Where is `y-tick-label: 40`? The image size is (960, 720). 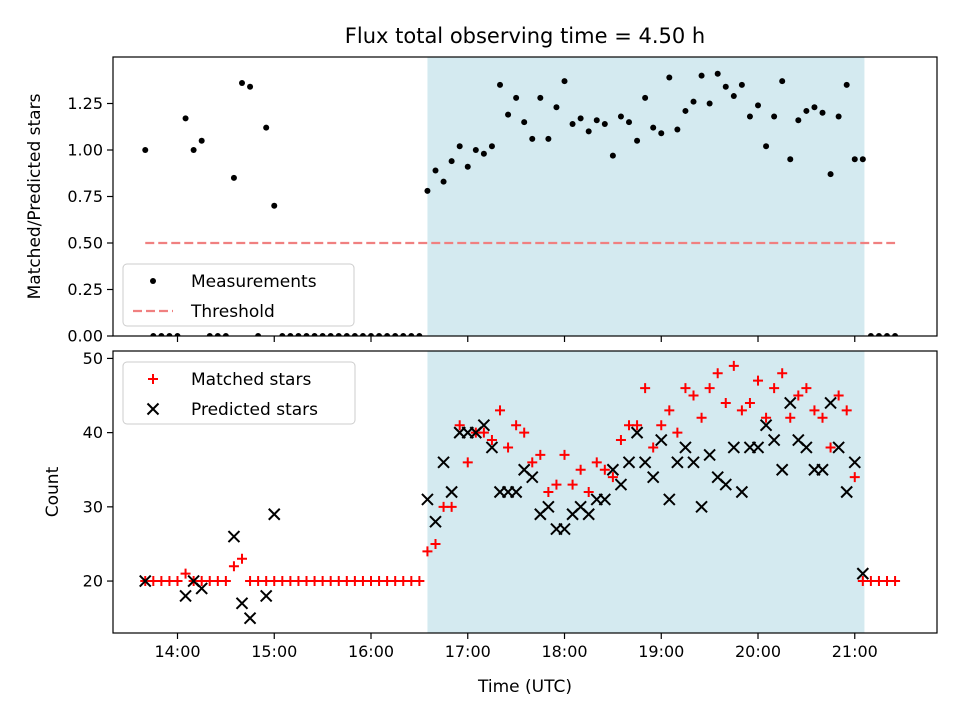
y-tick-label: 40 is located at coordinates (93, 432).